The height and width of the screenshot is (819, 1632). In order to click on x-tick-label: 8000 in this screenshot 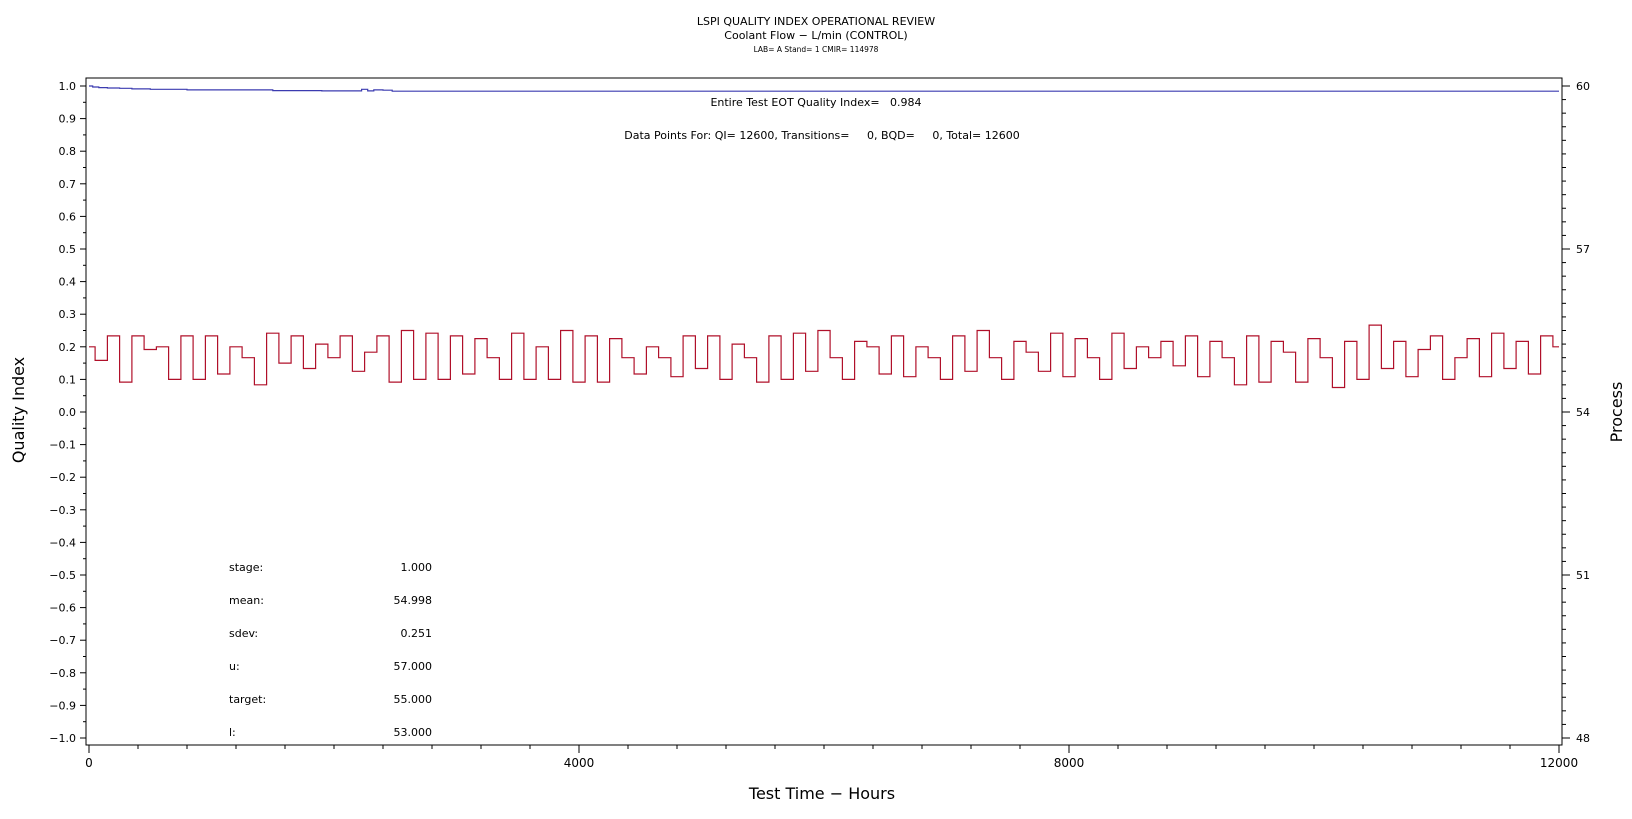, I will do `click(1069, 763)`.